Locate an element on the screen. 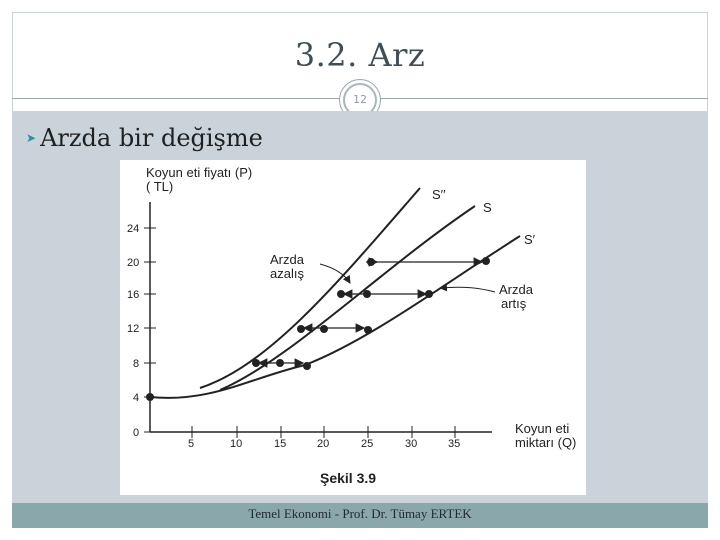  label-s-prime: S′ is located at coordinates (530, 239).